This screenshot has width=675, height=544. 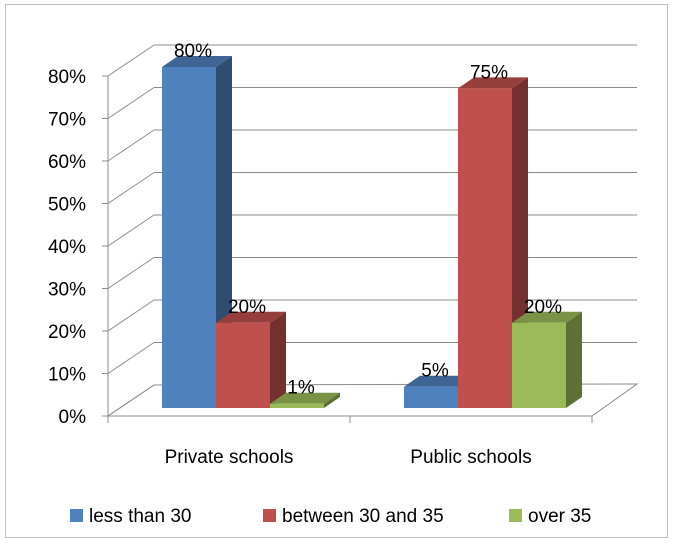 I want to click on y-tick-label: 50%, so click(x=67, y=205).